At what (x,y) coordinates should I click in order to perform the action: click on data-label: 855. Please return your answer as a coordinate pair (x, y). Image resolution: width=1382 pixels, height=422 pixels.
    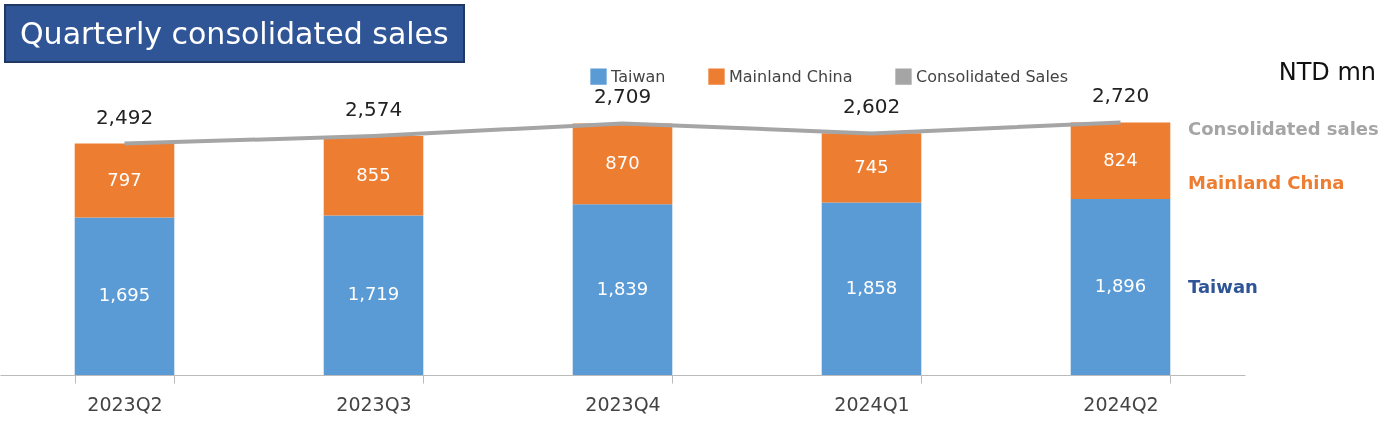
    Looking at the image, I should click on (373, 174).